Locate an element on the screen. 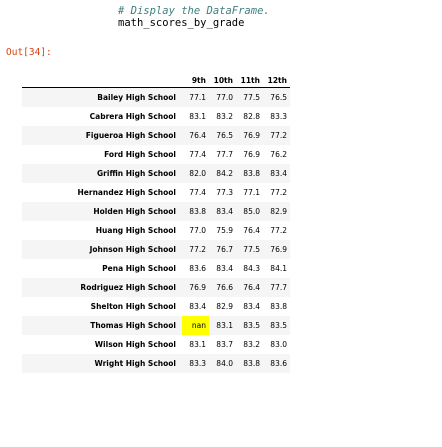 This screenshot has width=442, height=447. table-cell: 85.0 is located at coordinates (251, 211).